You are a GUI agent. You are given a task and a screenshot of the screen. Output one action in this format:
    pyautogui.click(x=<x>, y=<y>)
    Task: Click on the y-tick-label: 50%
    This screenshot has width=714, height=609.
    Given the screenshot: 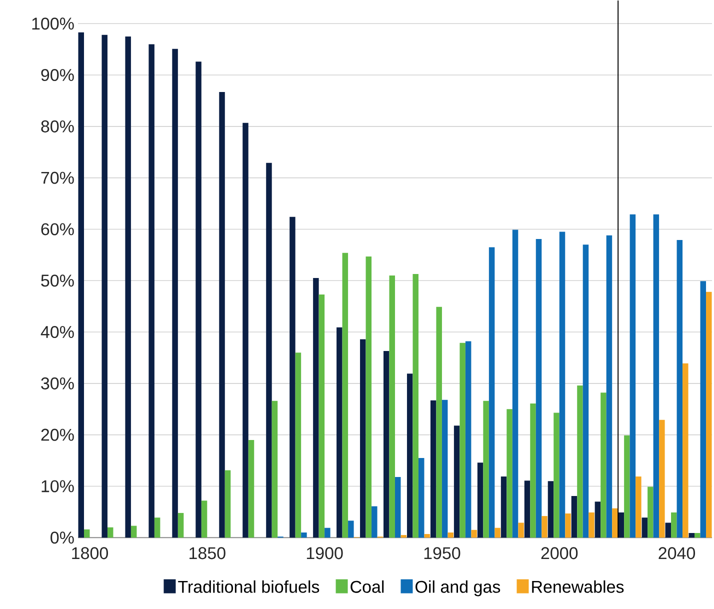 What is the action you would take?
    pyautogui.click(x=57, y=280)
    